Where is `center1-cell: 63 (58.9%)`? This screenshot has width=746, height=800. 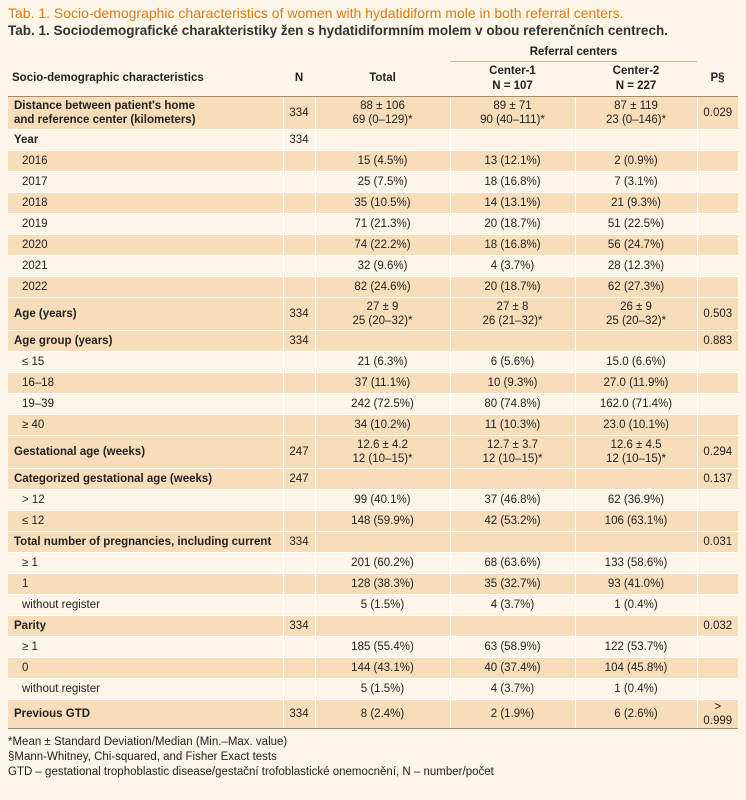 center1-cell: 63 (58.9%) is located at coordinates (513, 647).